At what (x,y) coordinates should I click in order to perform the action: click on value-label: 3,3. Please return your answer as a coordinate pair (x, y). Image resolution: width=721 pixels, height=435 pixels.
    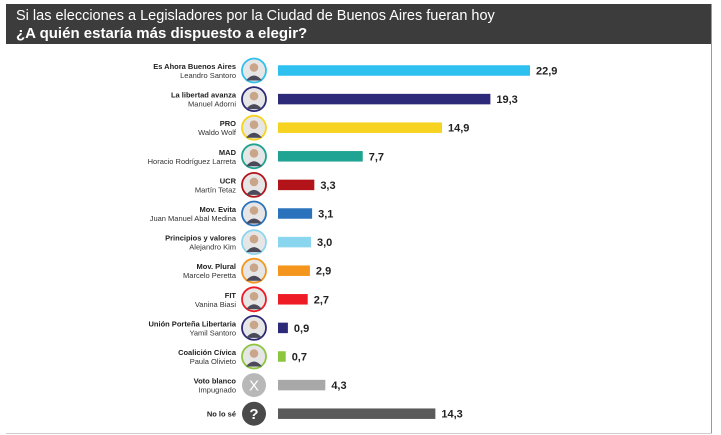
    Looking at the image, I should click on (327, 186).